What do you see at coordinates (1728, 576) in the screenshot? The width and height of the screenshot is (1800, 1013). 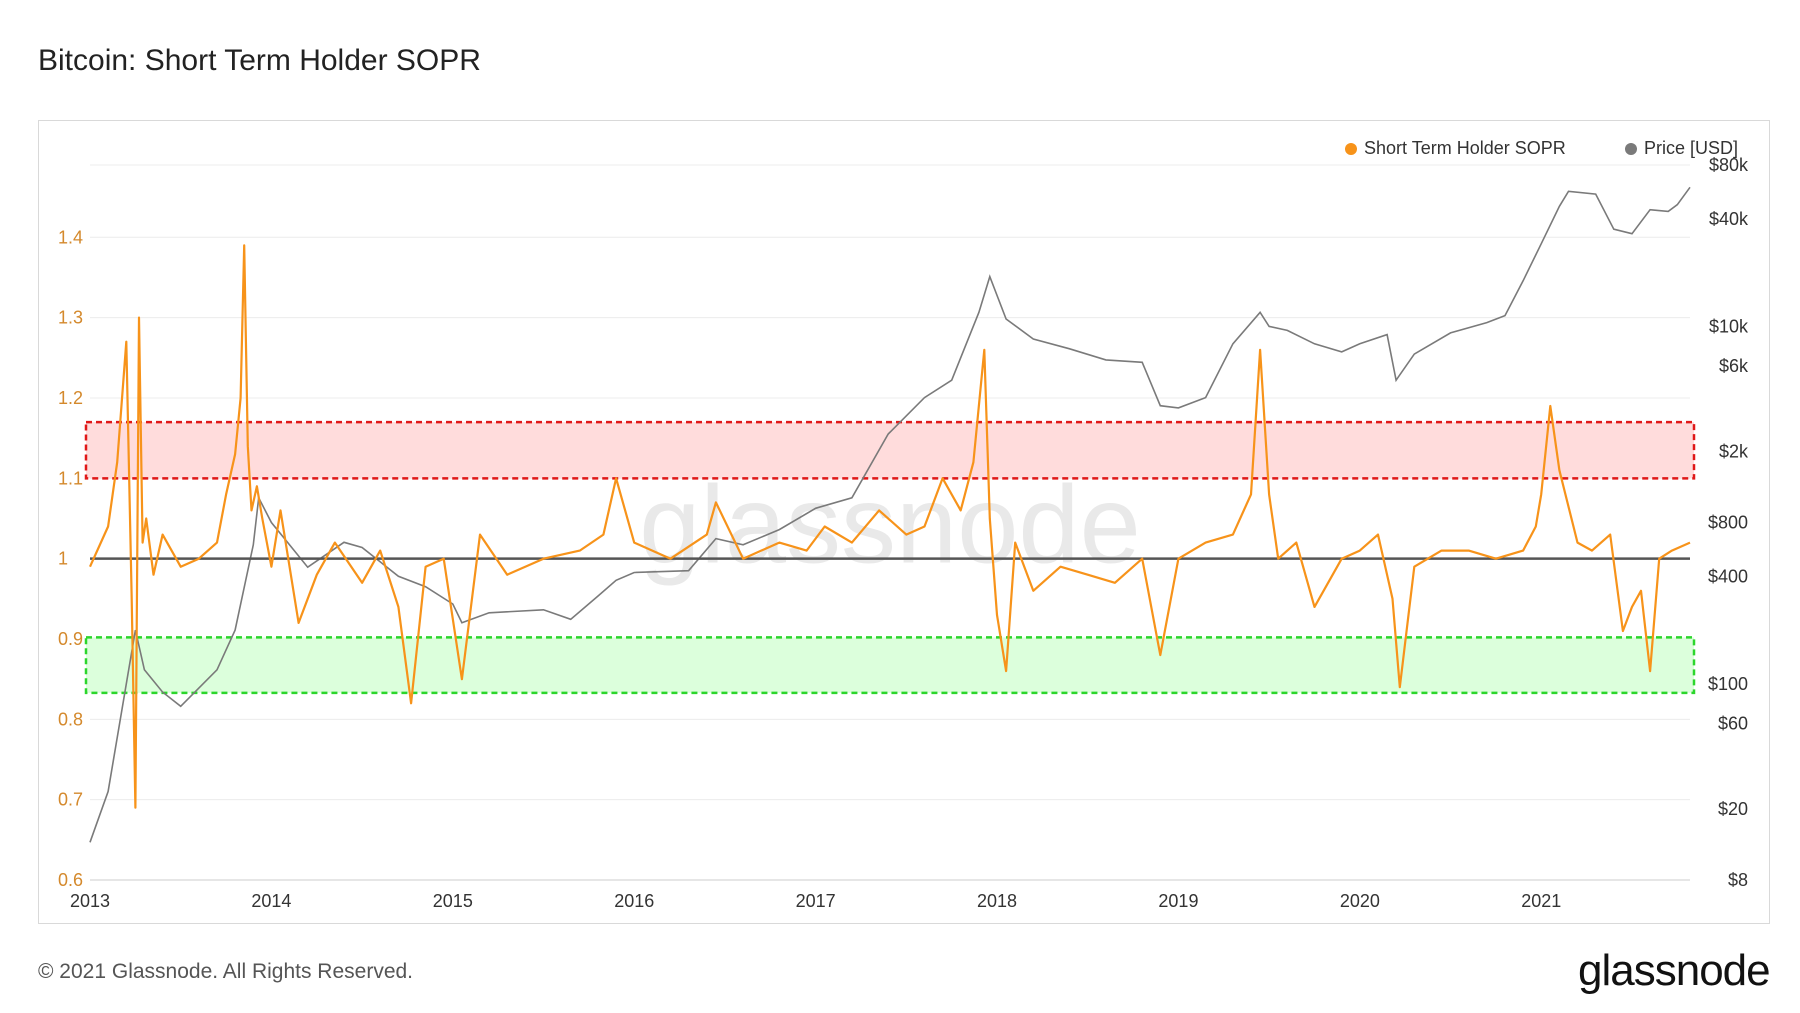 I see `y-right-tick-label: $400` at bounding box center [1728, 576].